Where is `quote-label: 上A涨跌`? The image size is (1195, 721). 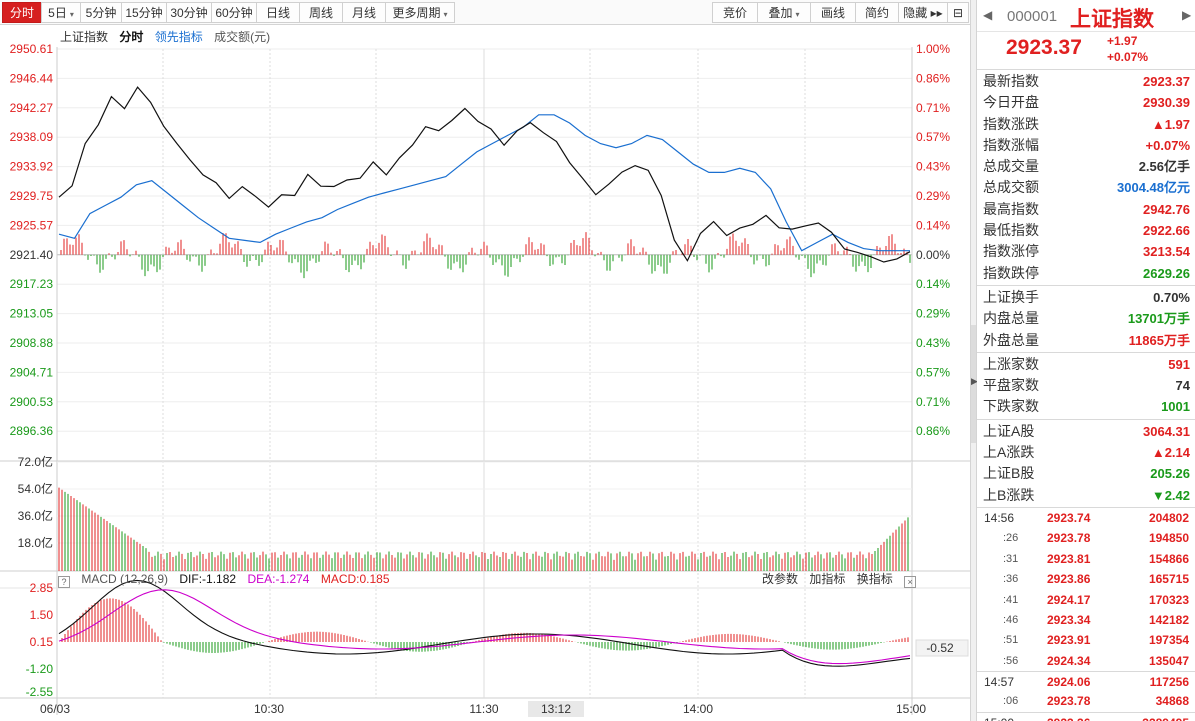
quote-label: 上A涨跌 is located at coordinates (1009, 452).